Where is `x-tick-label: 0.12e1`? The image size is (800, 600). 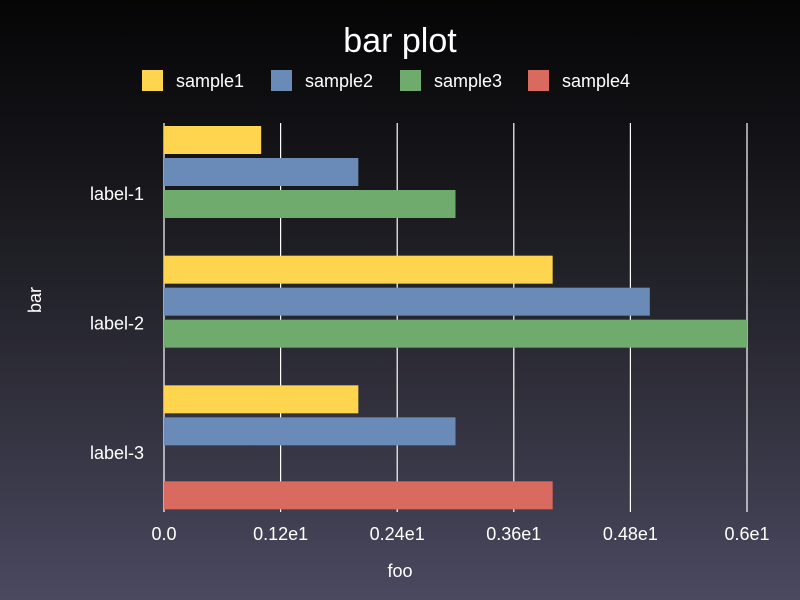 x-tick-label: 0.12e1 is located at coordinates (280, 534).